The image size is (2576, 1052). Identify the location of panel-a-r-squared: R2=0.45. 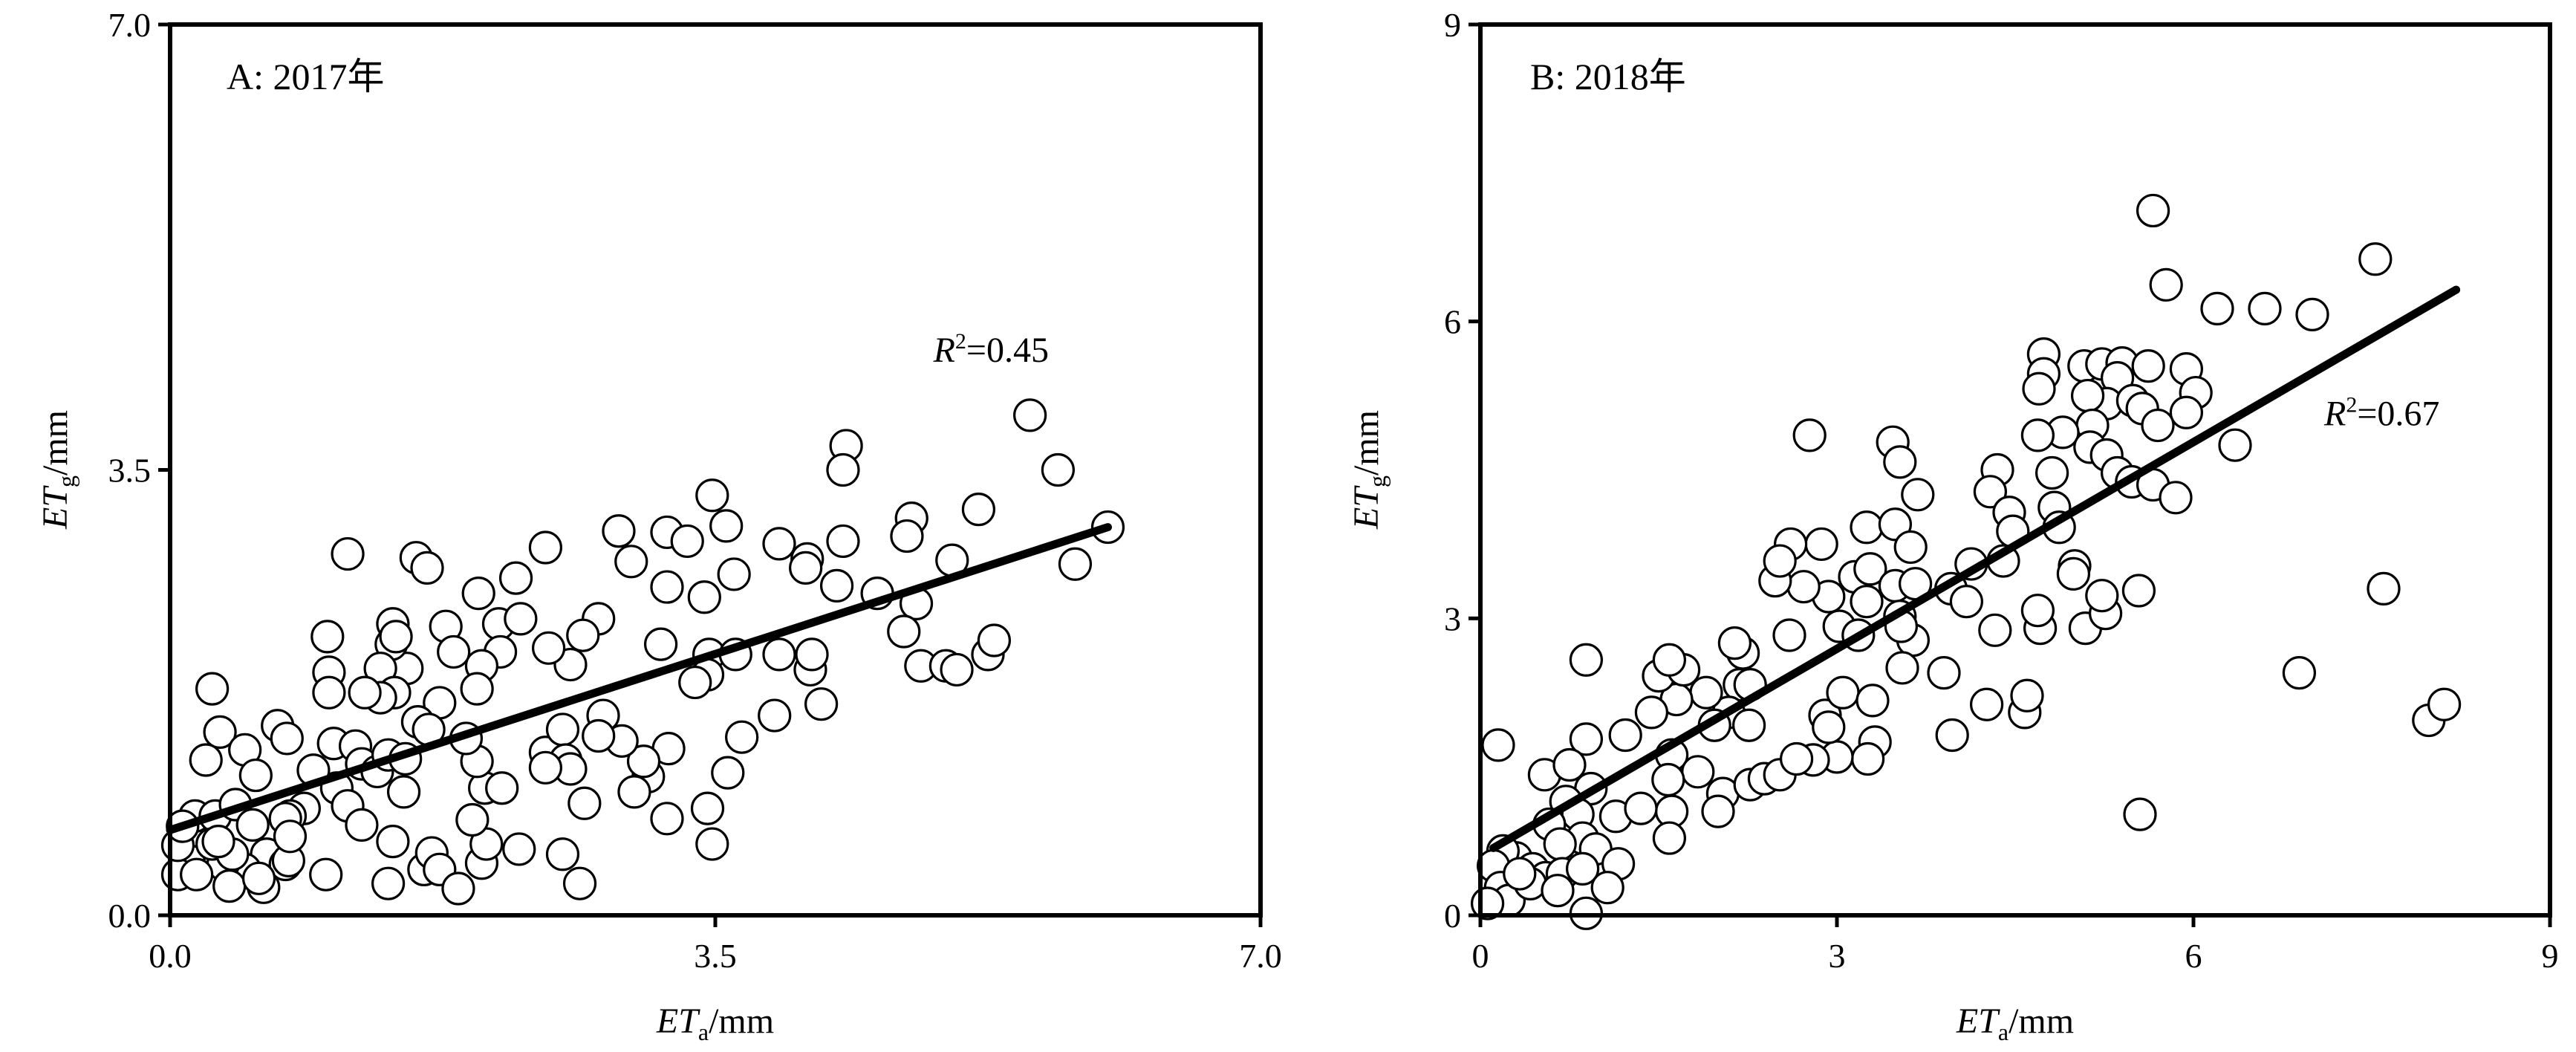
(991, 349).